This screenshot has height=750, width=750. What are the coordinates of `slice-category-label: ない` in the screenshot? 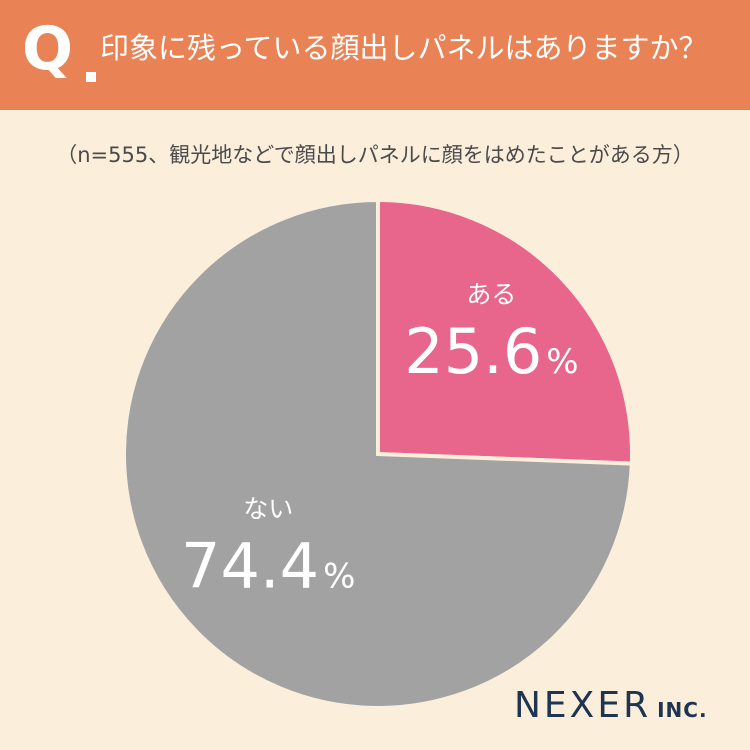 It's located at (268, 509).